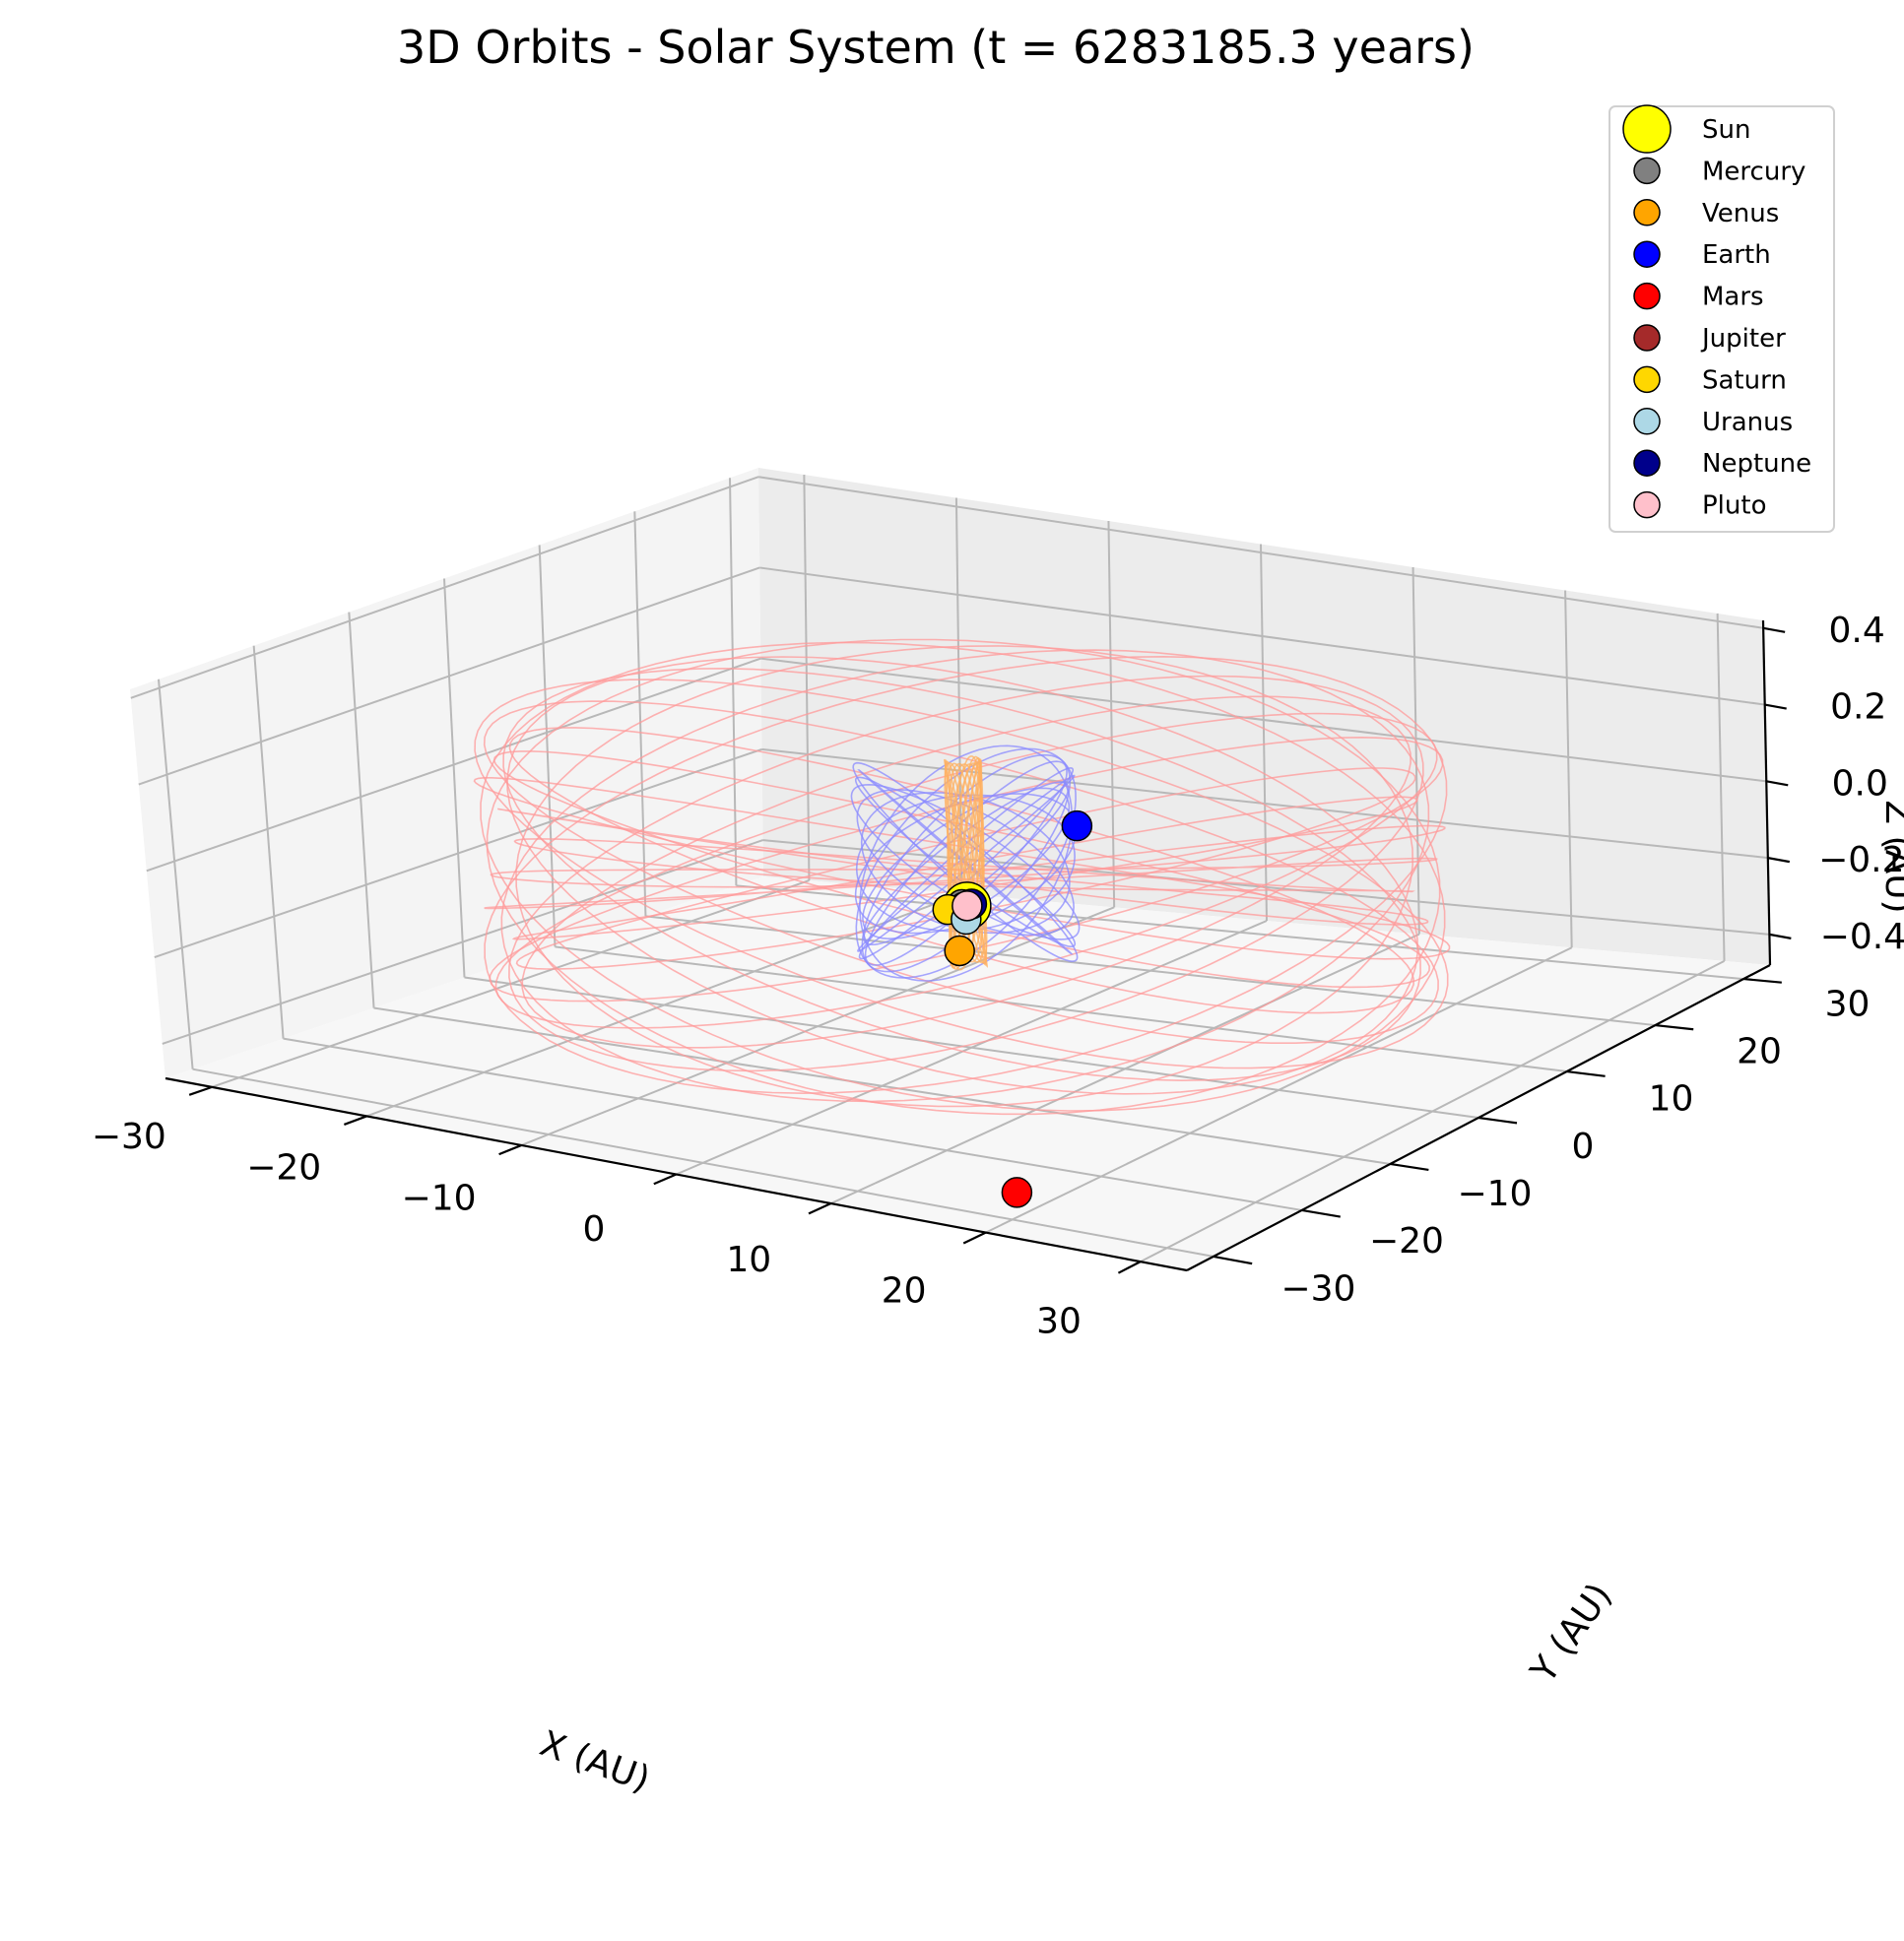 The height and width of the screenshot is (1941, 1904). Describe the element at coordinates (1317, 1288) in the screenshot. I see `y-tick-label: −30` at that location.